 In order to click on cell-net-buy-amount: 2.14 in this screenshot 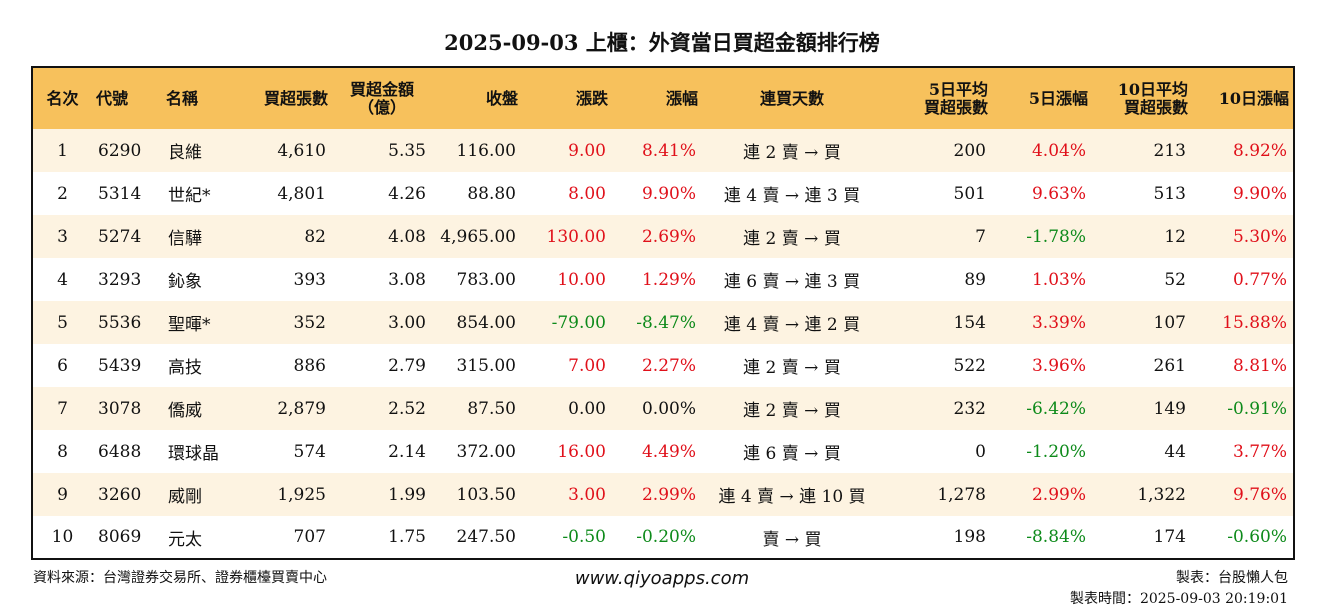, I will do `click(407, 451)`.